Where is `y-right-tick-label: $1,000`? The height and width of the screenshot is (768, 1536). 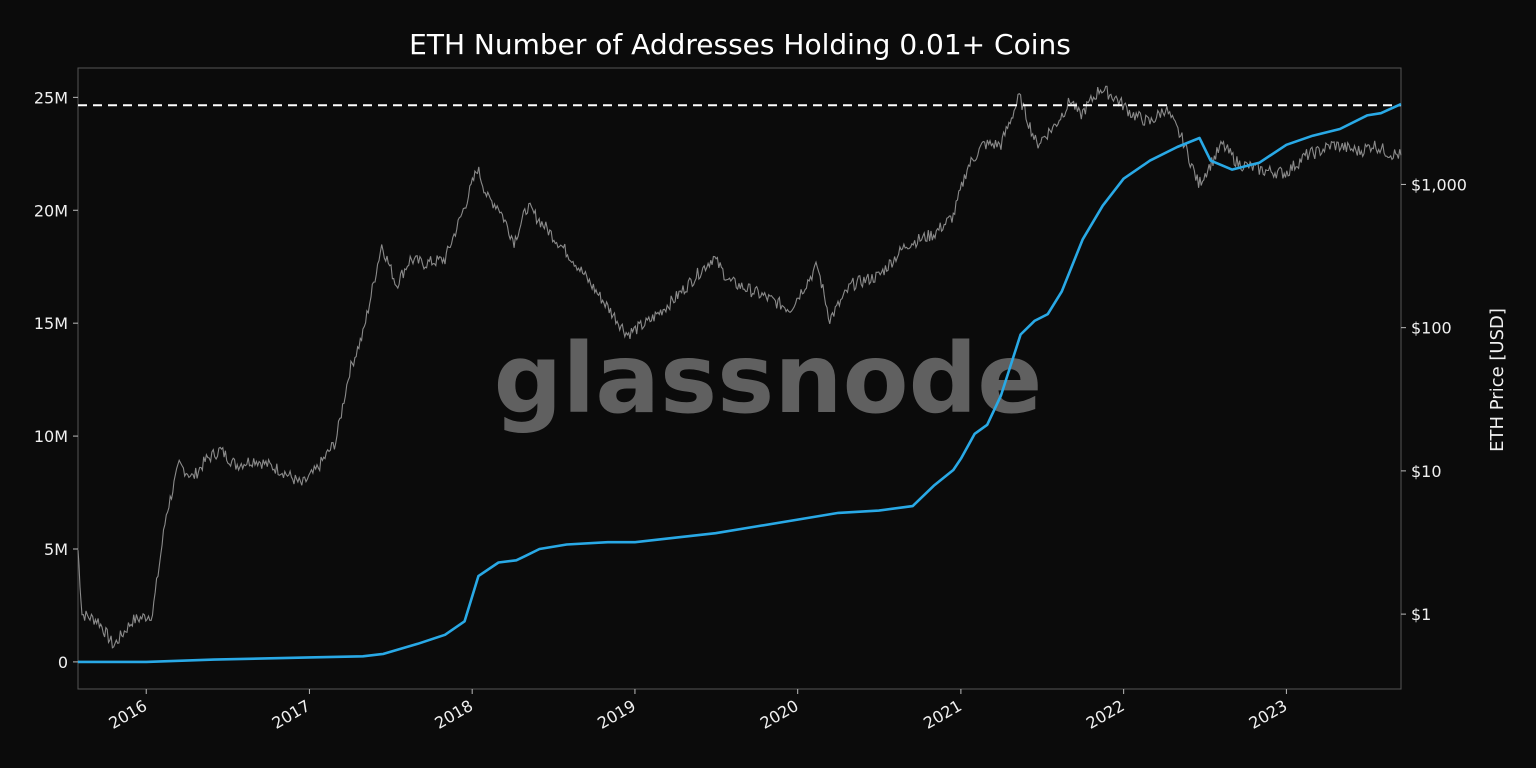 y-right-tick-label: $1,000 is located at coordinates (1439, 184).